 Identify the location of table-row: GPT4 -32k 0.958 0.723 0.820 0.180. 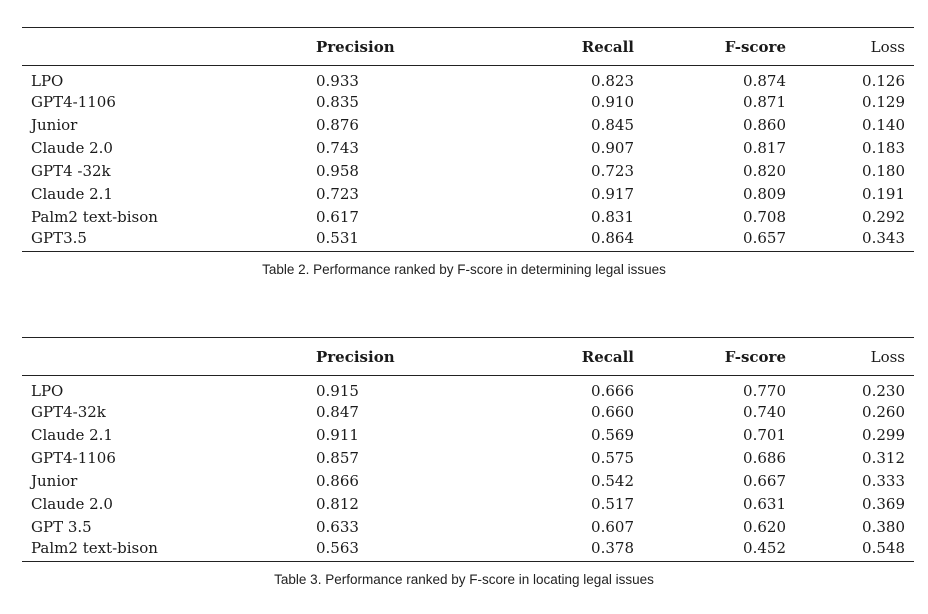
(468, 170).